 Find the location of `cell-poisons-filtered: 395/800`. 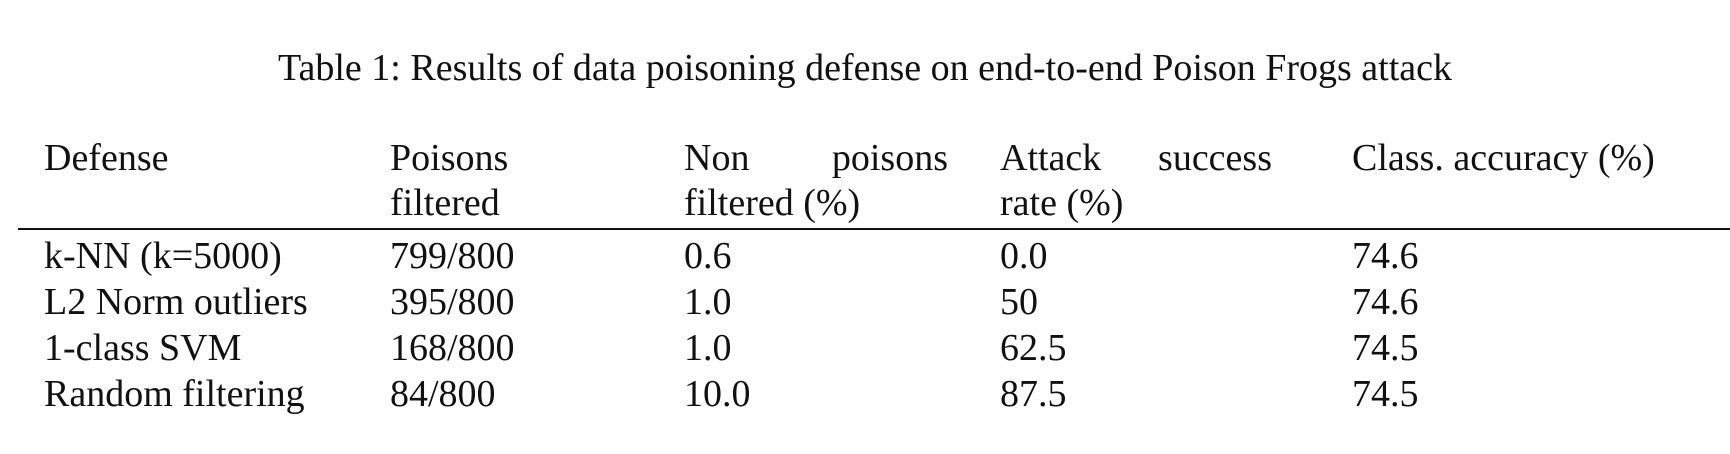

cell-poisons-filtered: 395/800 is located at coordinates (452, 302).